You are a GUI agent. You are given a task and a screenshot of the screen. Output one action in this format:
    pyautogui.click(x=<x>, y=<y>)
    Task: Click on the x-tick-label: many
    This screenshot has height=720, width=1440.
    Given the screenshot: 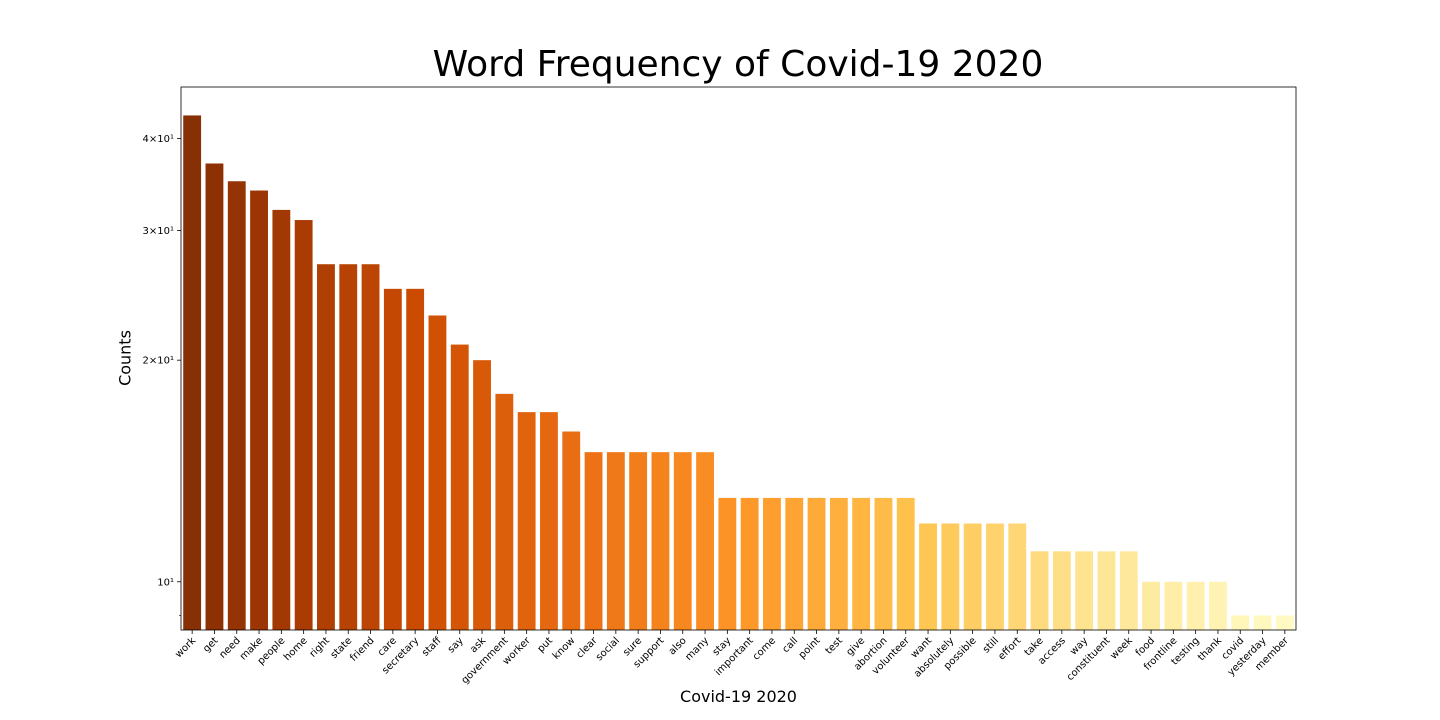 What is the action you would take?
    pyautogui.click(x=698, y=649)
    